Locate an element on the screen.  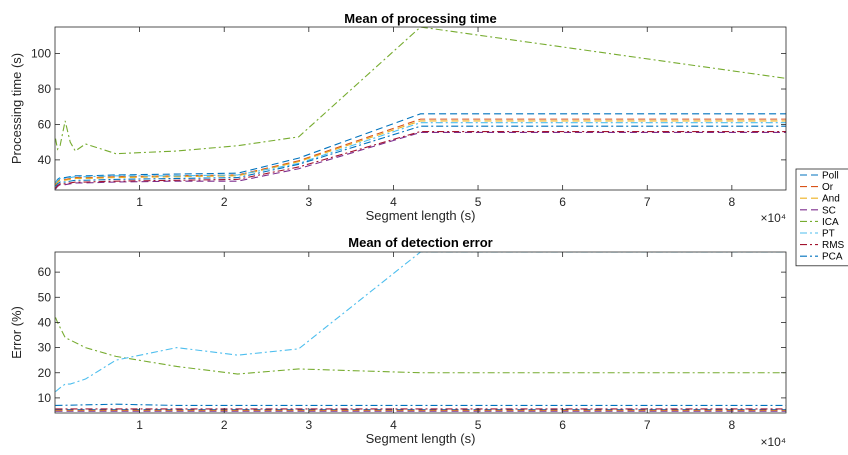
series-line-and is located at coordinates (420, 153).